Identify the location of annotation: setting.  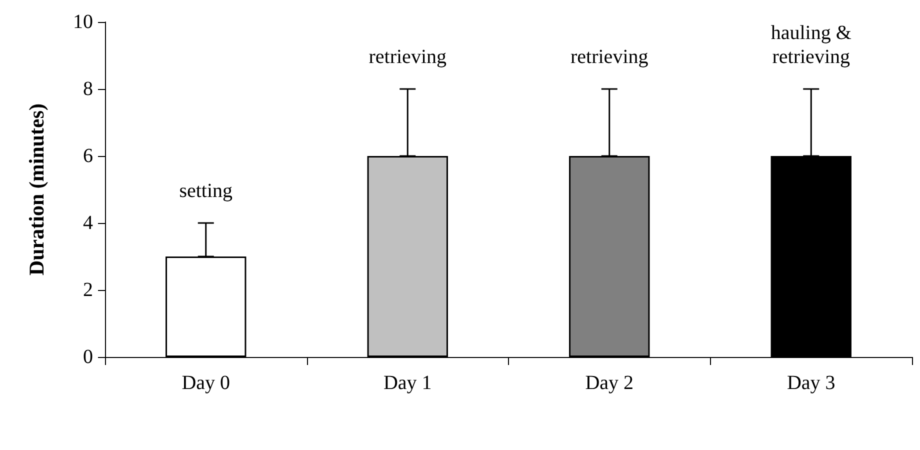
(206, 191).